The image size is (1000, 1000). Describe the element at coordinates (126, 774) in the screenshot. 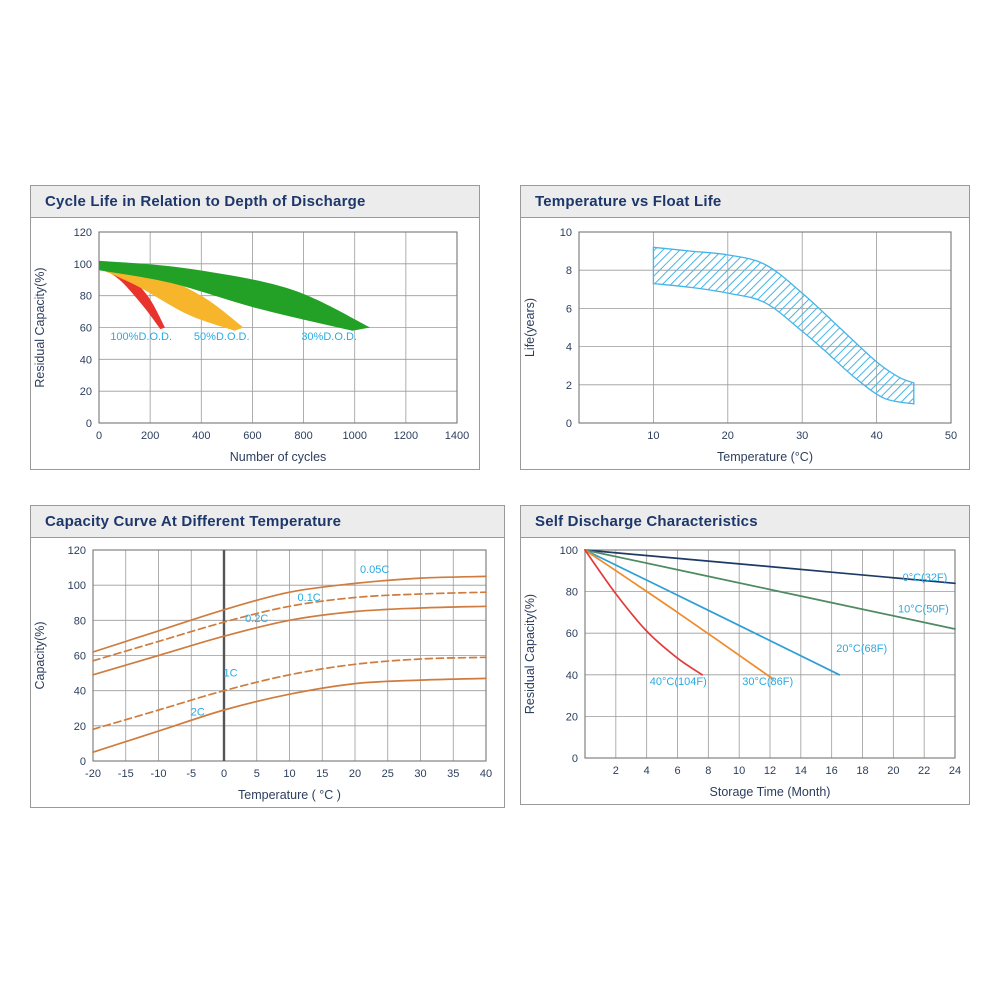

I see `svg-text: -15` at that location.